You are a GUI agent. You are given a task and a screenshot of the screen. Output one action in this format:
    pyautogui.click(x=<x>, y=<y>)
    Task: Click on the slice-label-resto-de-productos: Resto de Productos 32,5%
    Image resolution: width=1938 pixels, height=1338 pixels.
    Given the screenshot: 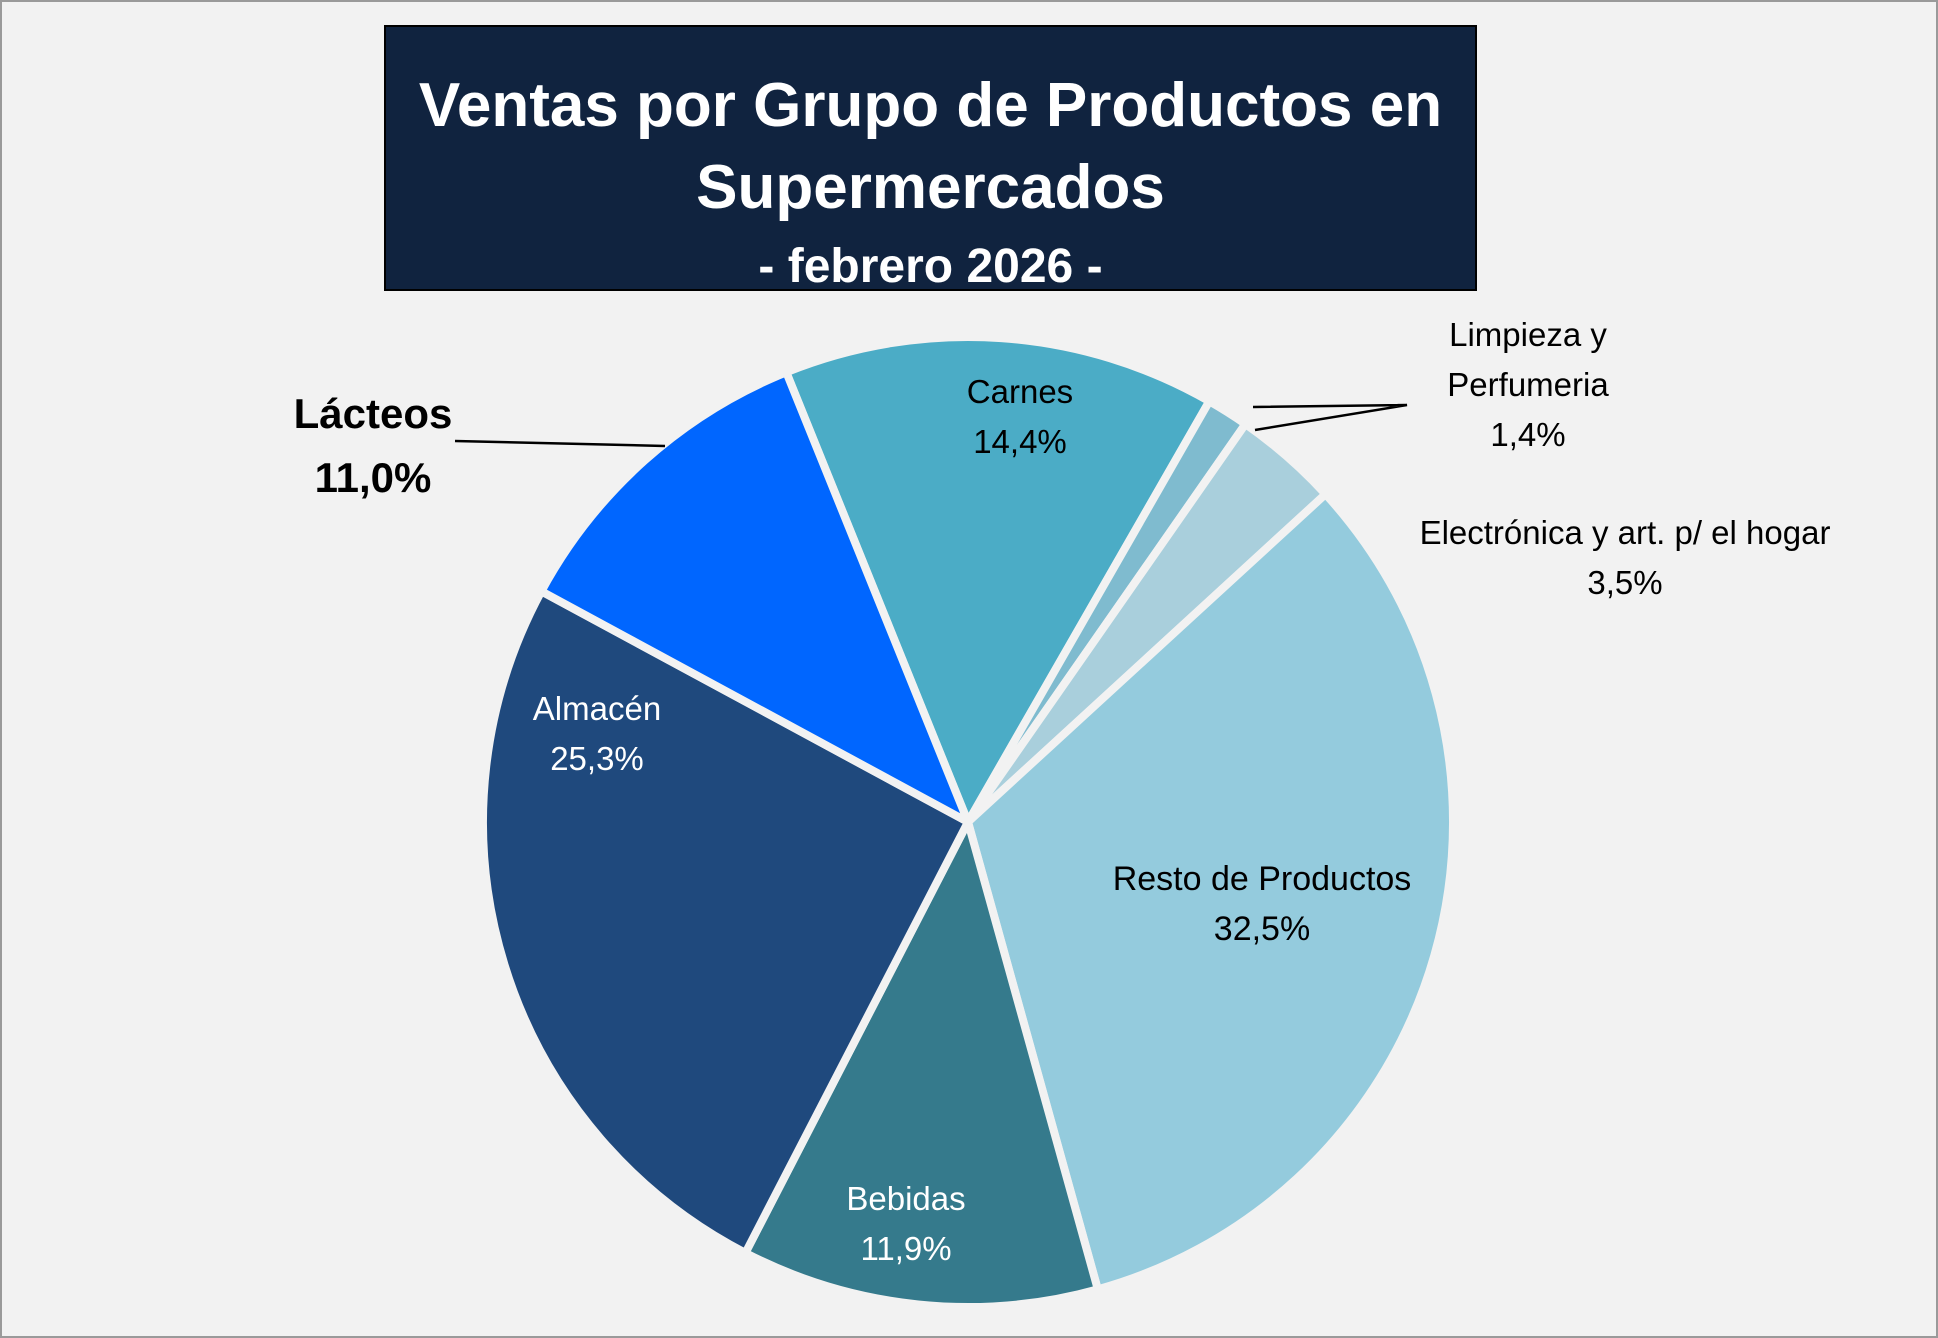 What is the action you would take?
    pyautogui.click(x=1262, y=904)
    